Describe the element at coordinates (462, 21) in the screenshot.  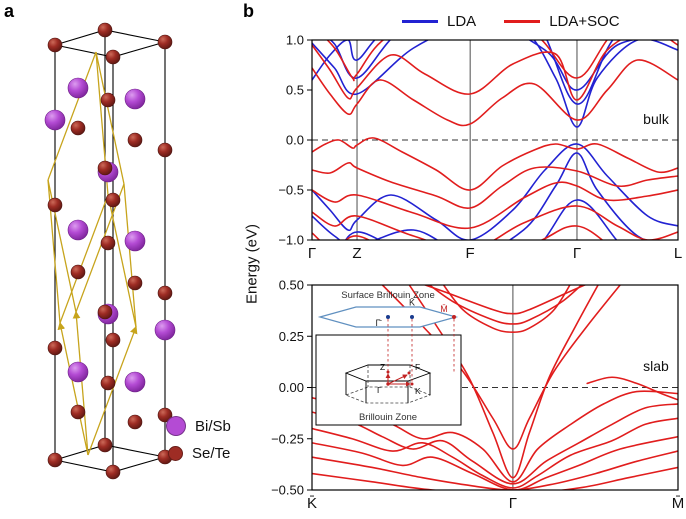
I see `lda-label: LDA` at that location.